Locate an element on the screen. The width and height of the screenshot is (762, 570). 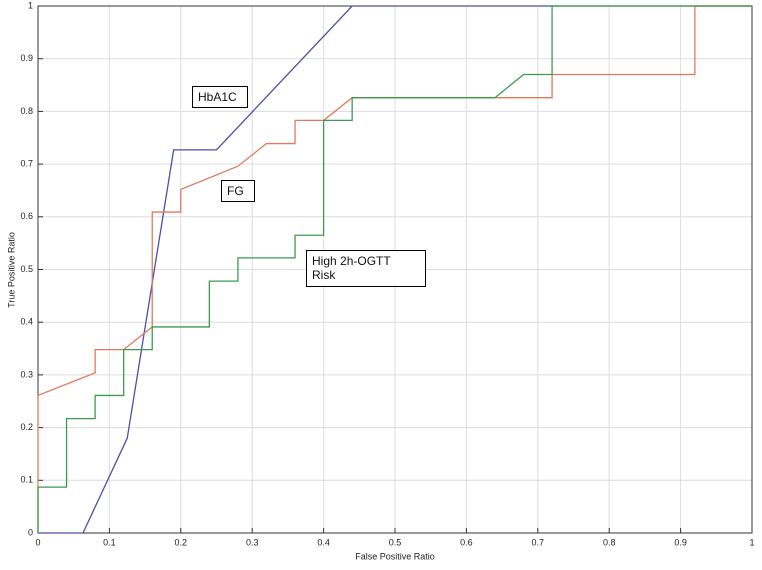
y-tick-label: 0.9 is located at coordinates (26, 58).